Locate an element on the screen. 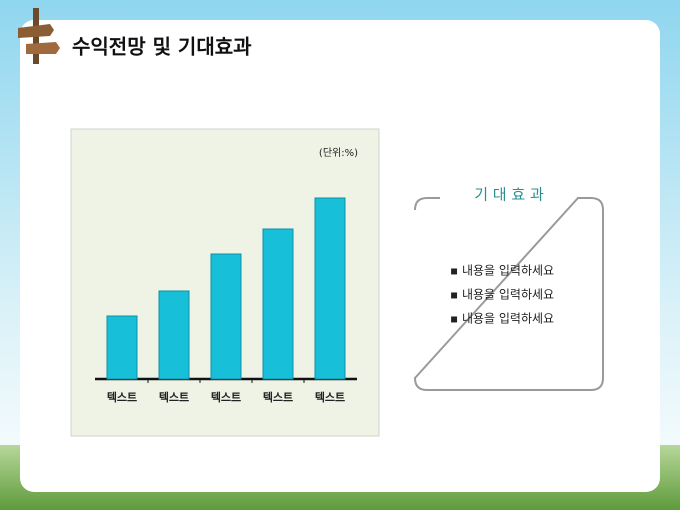 The image size is (680, 510). effect-box is located at coordinates (508, 294).